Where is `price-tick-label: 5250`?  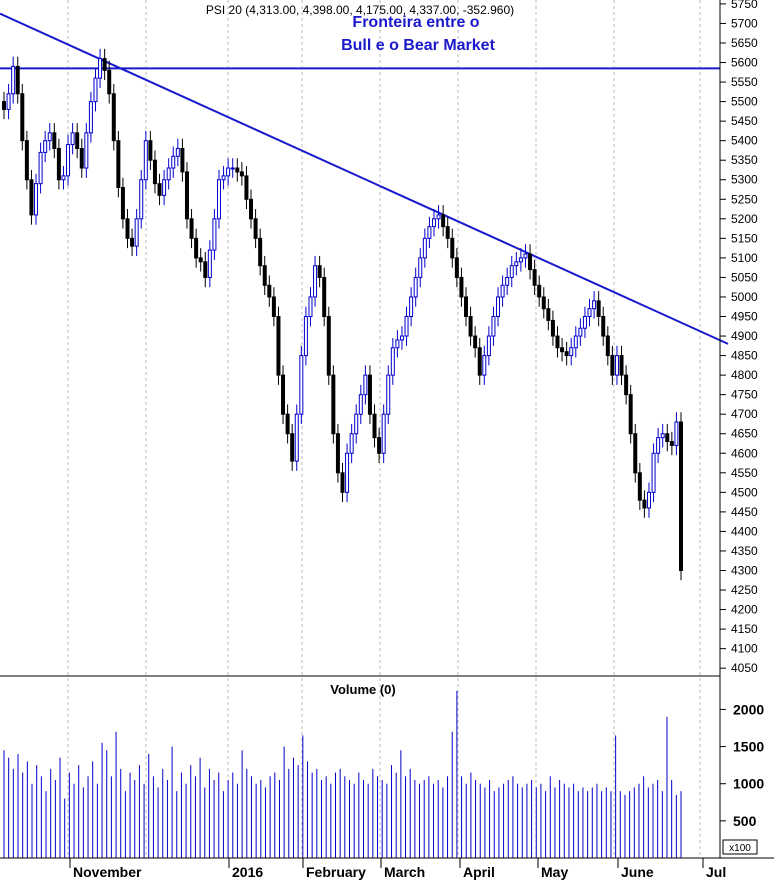
price-tick-label: 5250 is located at coordinates (744, 199).